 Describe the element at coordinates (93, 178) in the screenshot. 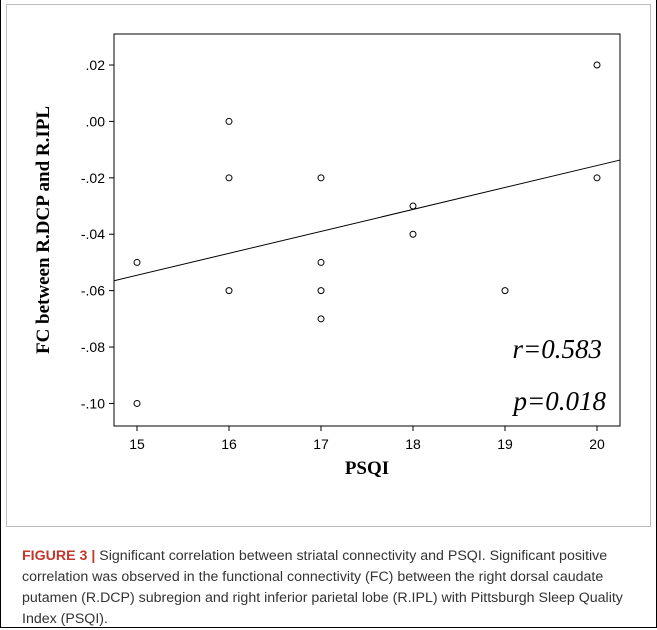

I see `y-tick-label: -.02` at that location.